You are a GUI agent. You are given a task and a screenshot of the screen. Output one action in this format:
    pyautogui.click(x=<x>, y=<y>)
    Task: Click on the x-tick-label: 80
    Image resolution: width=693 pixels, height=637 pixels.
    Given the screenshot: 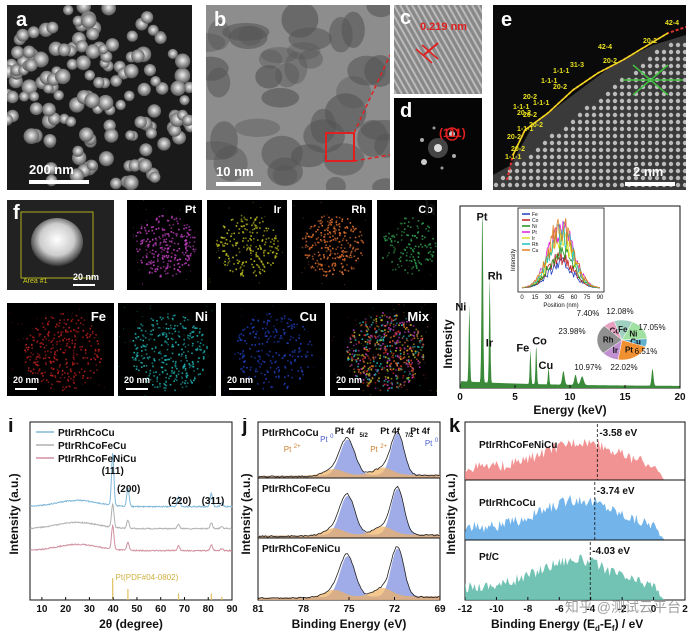 What is the action you would take?
    pyautogui.click(x=209, y=609)
    